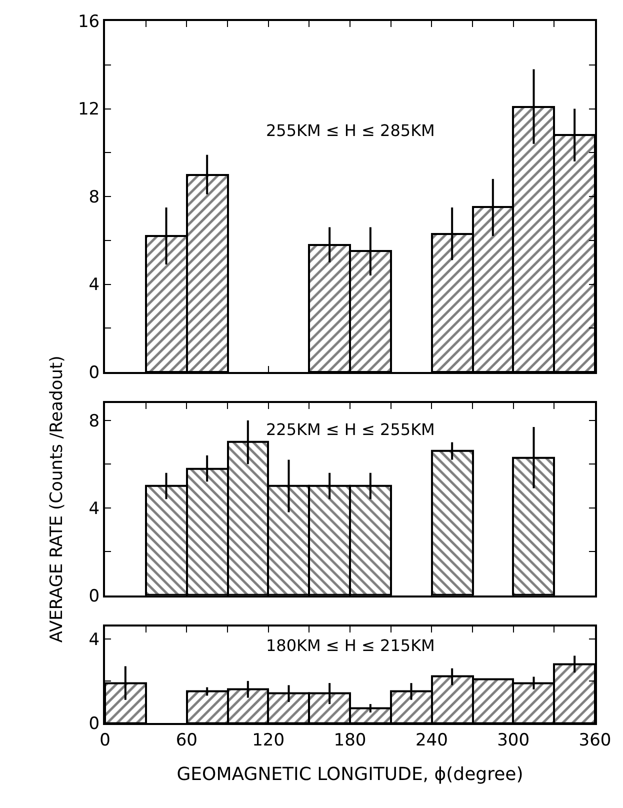  What do you see at coordinates (350, 774) in the screenshot?
I see `x-axis-title: GEOMAGNETIC LONGITUDE, ϕ(degree)` at bounding box center [350, 774].